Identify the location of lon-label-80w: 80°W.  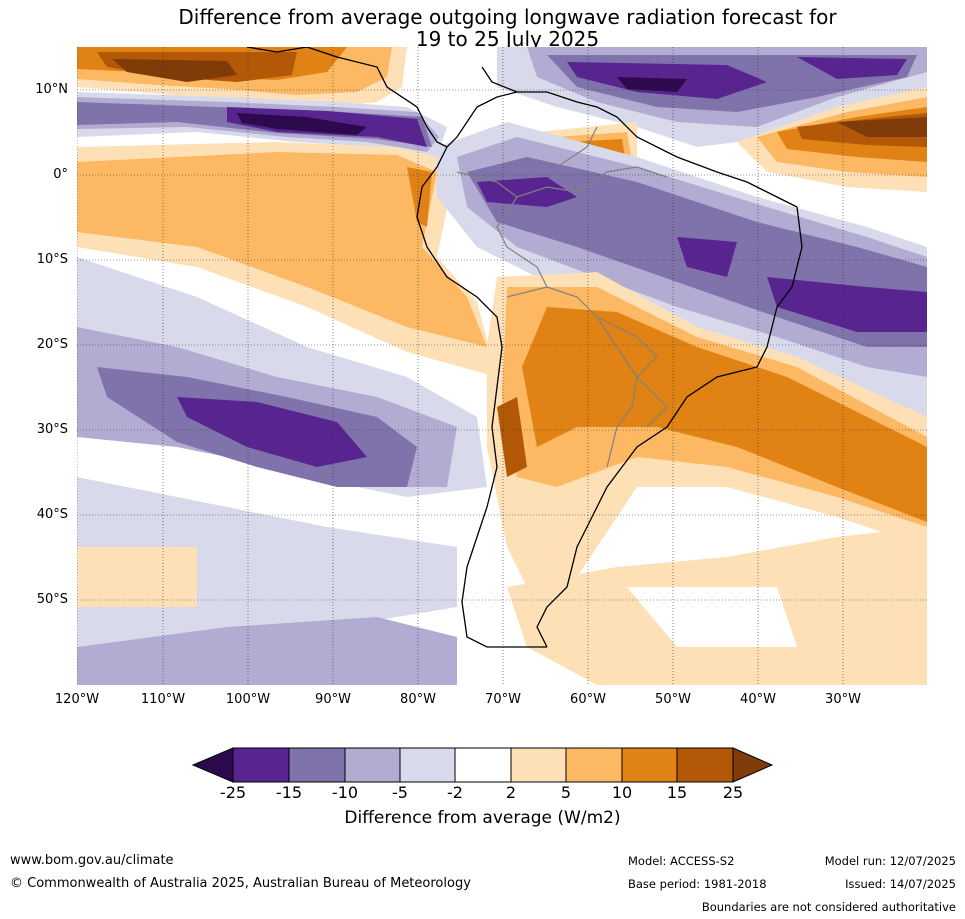
(418, 699).